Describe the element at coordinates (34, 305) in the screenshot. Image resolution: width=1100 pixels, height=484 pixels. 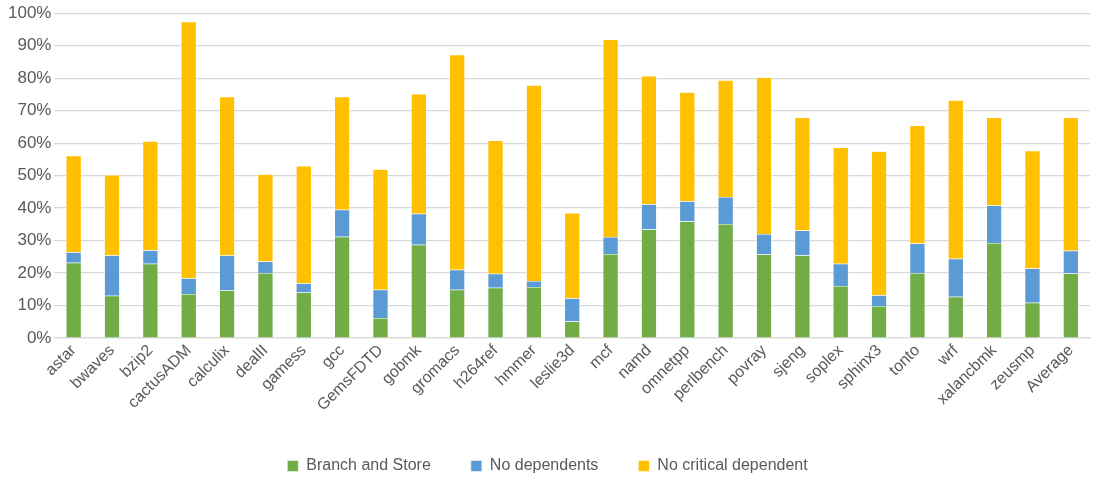
I see `y-tick-label: 10%` at that location.